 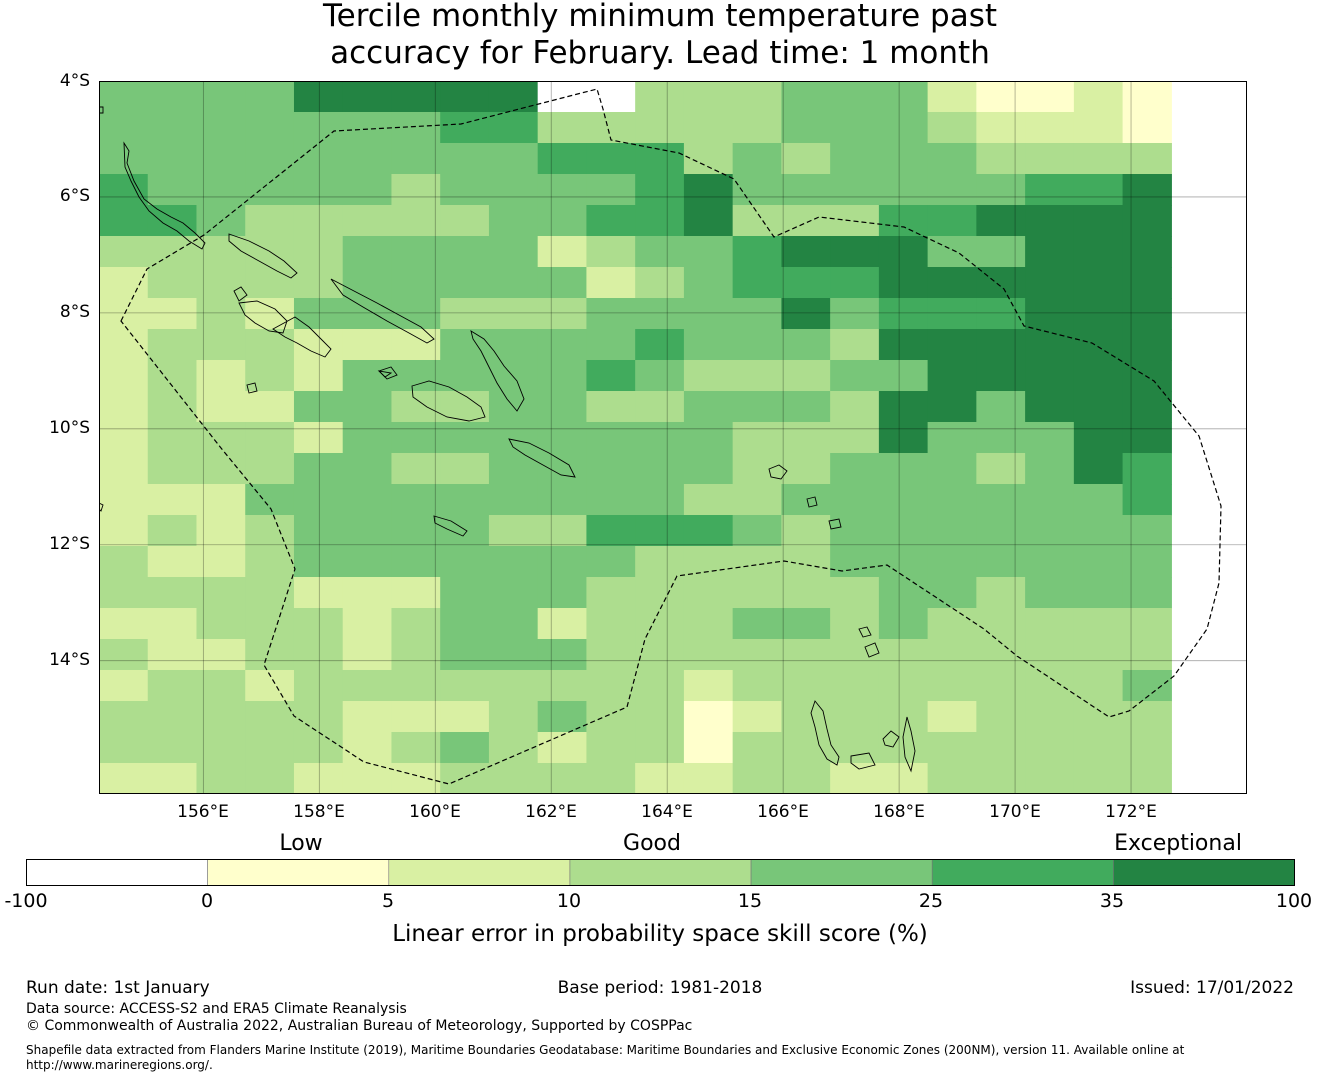 I want to click on torres-islands-coast, so click(x=835, y=524).